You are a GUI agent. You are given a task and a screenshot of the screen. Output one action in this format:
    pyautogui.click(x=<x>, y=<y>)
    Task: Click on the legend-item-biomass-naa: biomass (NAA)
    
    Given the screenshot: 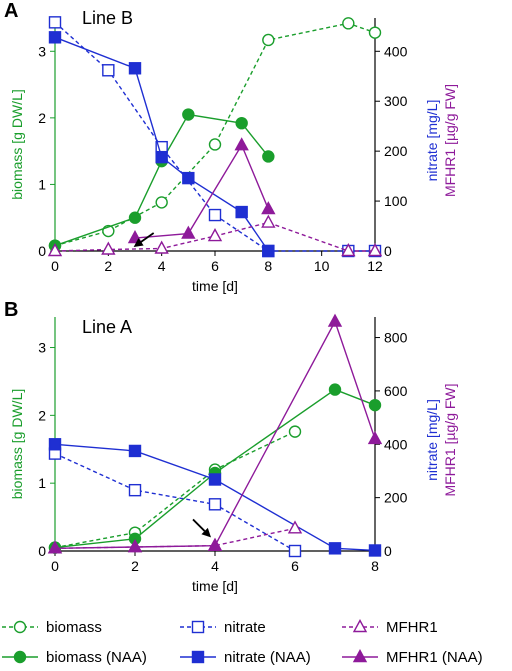 What is the action you would take?
    pyautogui.click(x=74, y=657)
    